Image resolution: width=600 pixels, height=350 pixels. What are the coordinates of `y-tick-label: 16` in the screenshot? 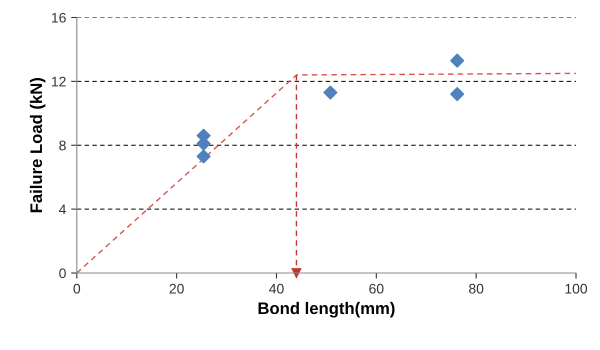 It's located at (59, 17).